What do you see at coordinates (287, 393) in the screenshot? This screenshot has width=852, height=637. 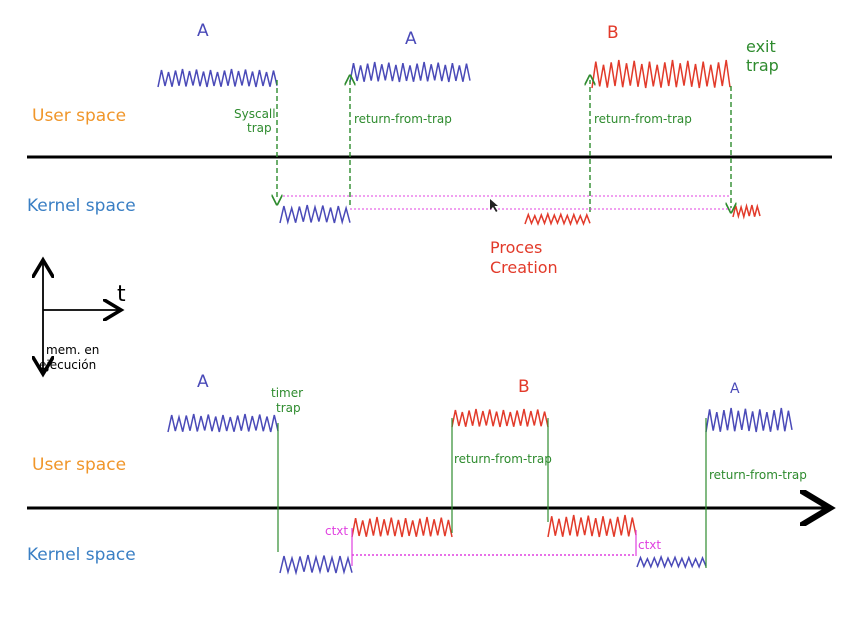 I see `bottom-timer-label-1: timer` at bounding box center [287, 393].